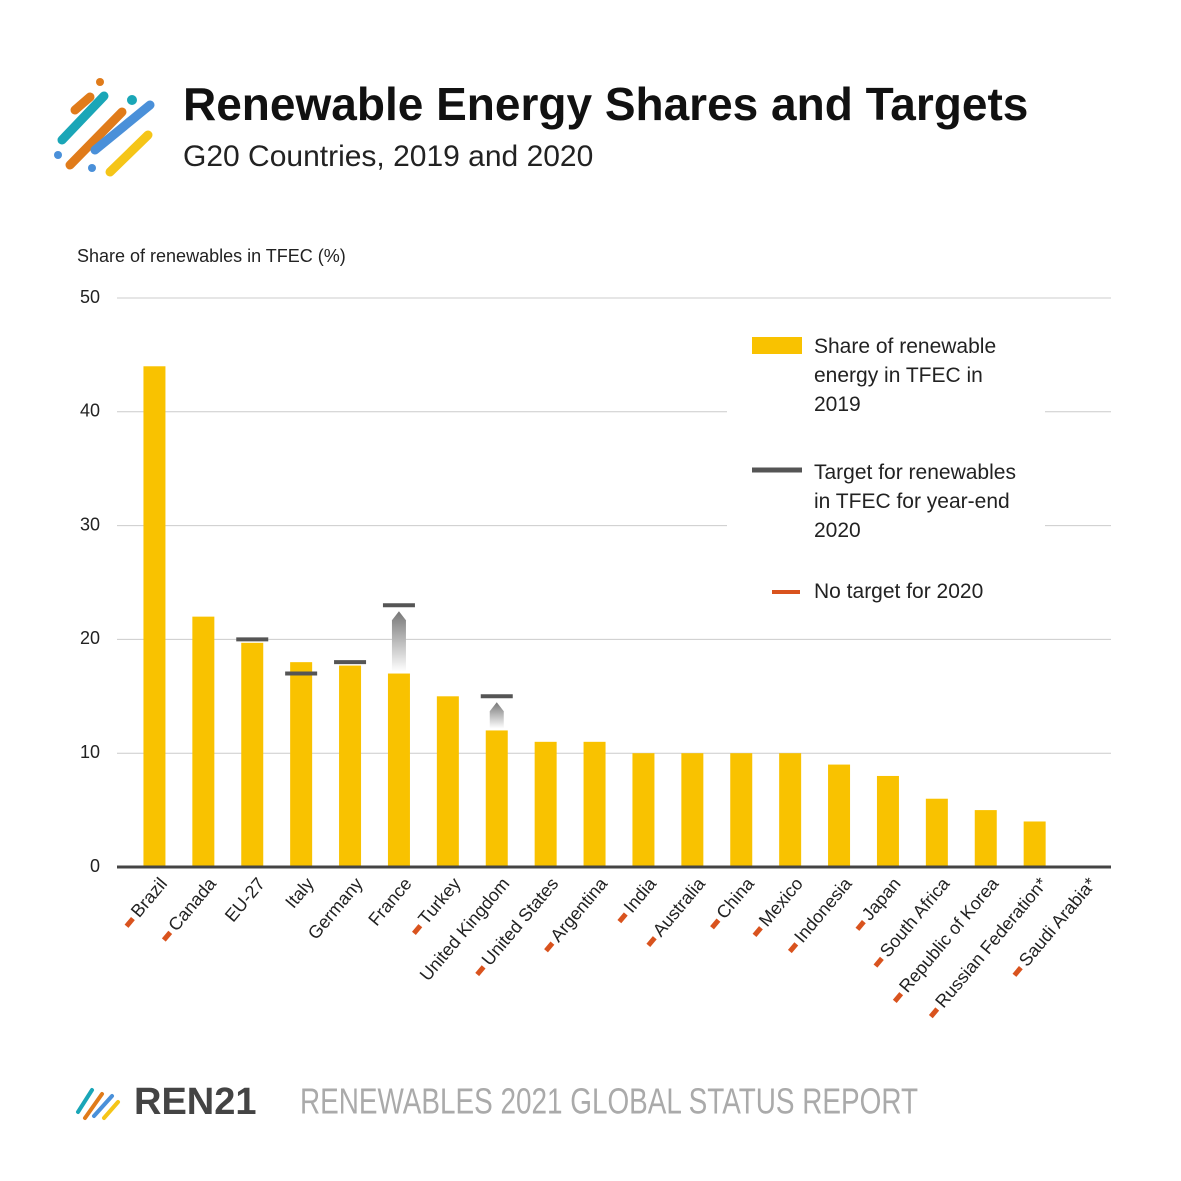 The height and width of the screenshot is (1181, 1181). I want to click on x-tick-label: Canada, so click(192, 904).